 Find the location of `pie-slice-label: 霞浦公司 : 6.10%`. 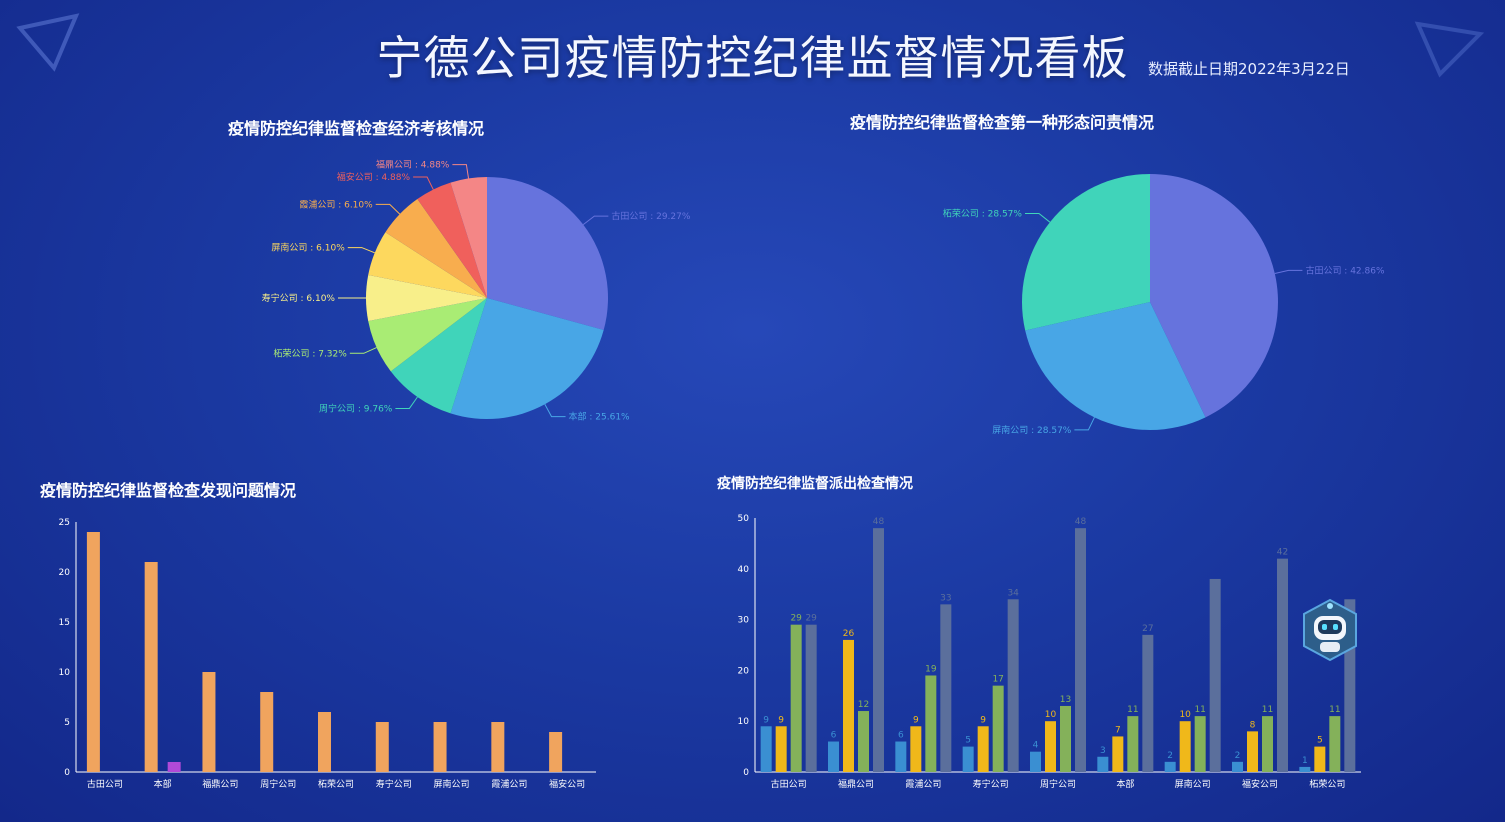

pie-slice-label: 霞浦公司 : 6.10% is located at coordinates (336, 204).